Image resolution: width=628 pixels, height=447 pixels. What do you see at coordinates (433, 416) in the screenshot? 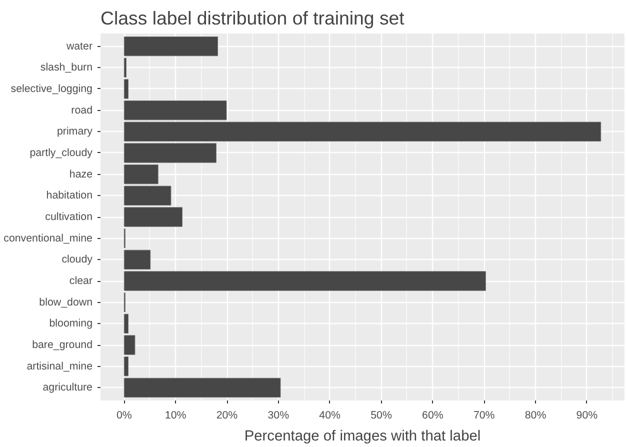
I see `x-tick-label: 60%` at bounding box center [433, 416].